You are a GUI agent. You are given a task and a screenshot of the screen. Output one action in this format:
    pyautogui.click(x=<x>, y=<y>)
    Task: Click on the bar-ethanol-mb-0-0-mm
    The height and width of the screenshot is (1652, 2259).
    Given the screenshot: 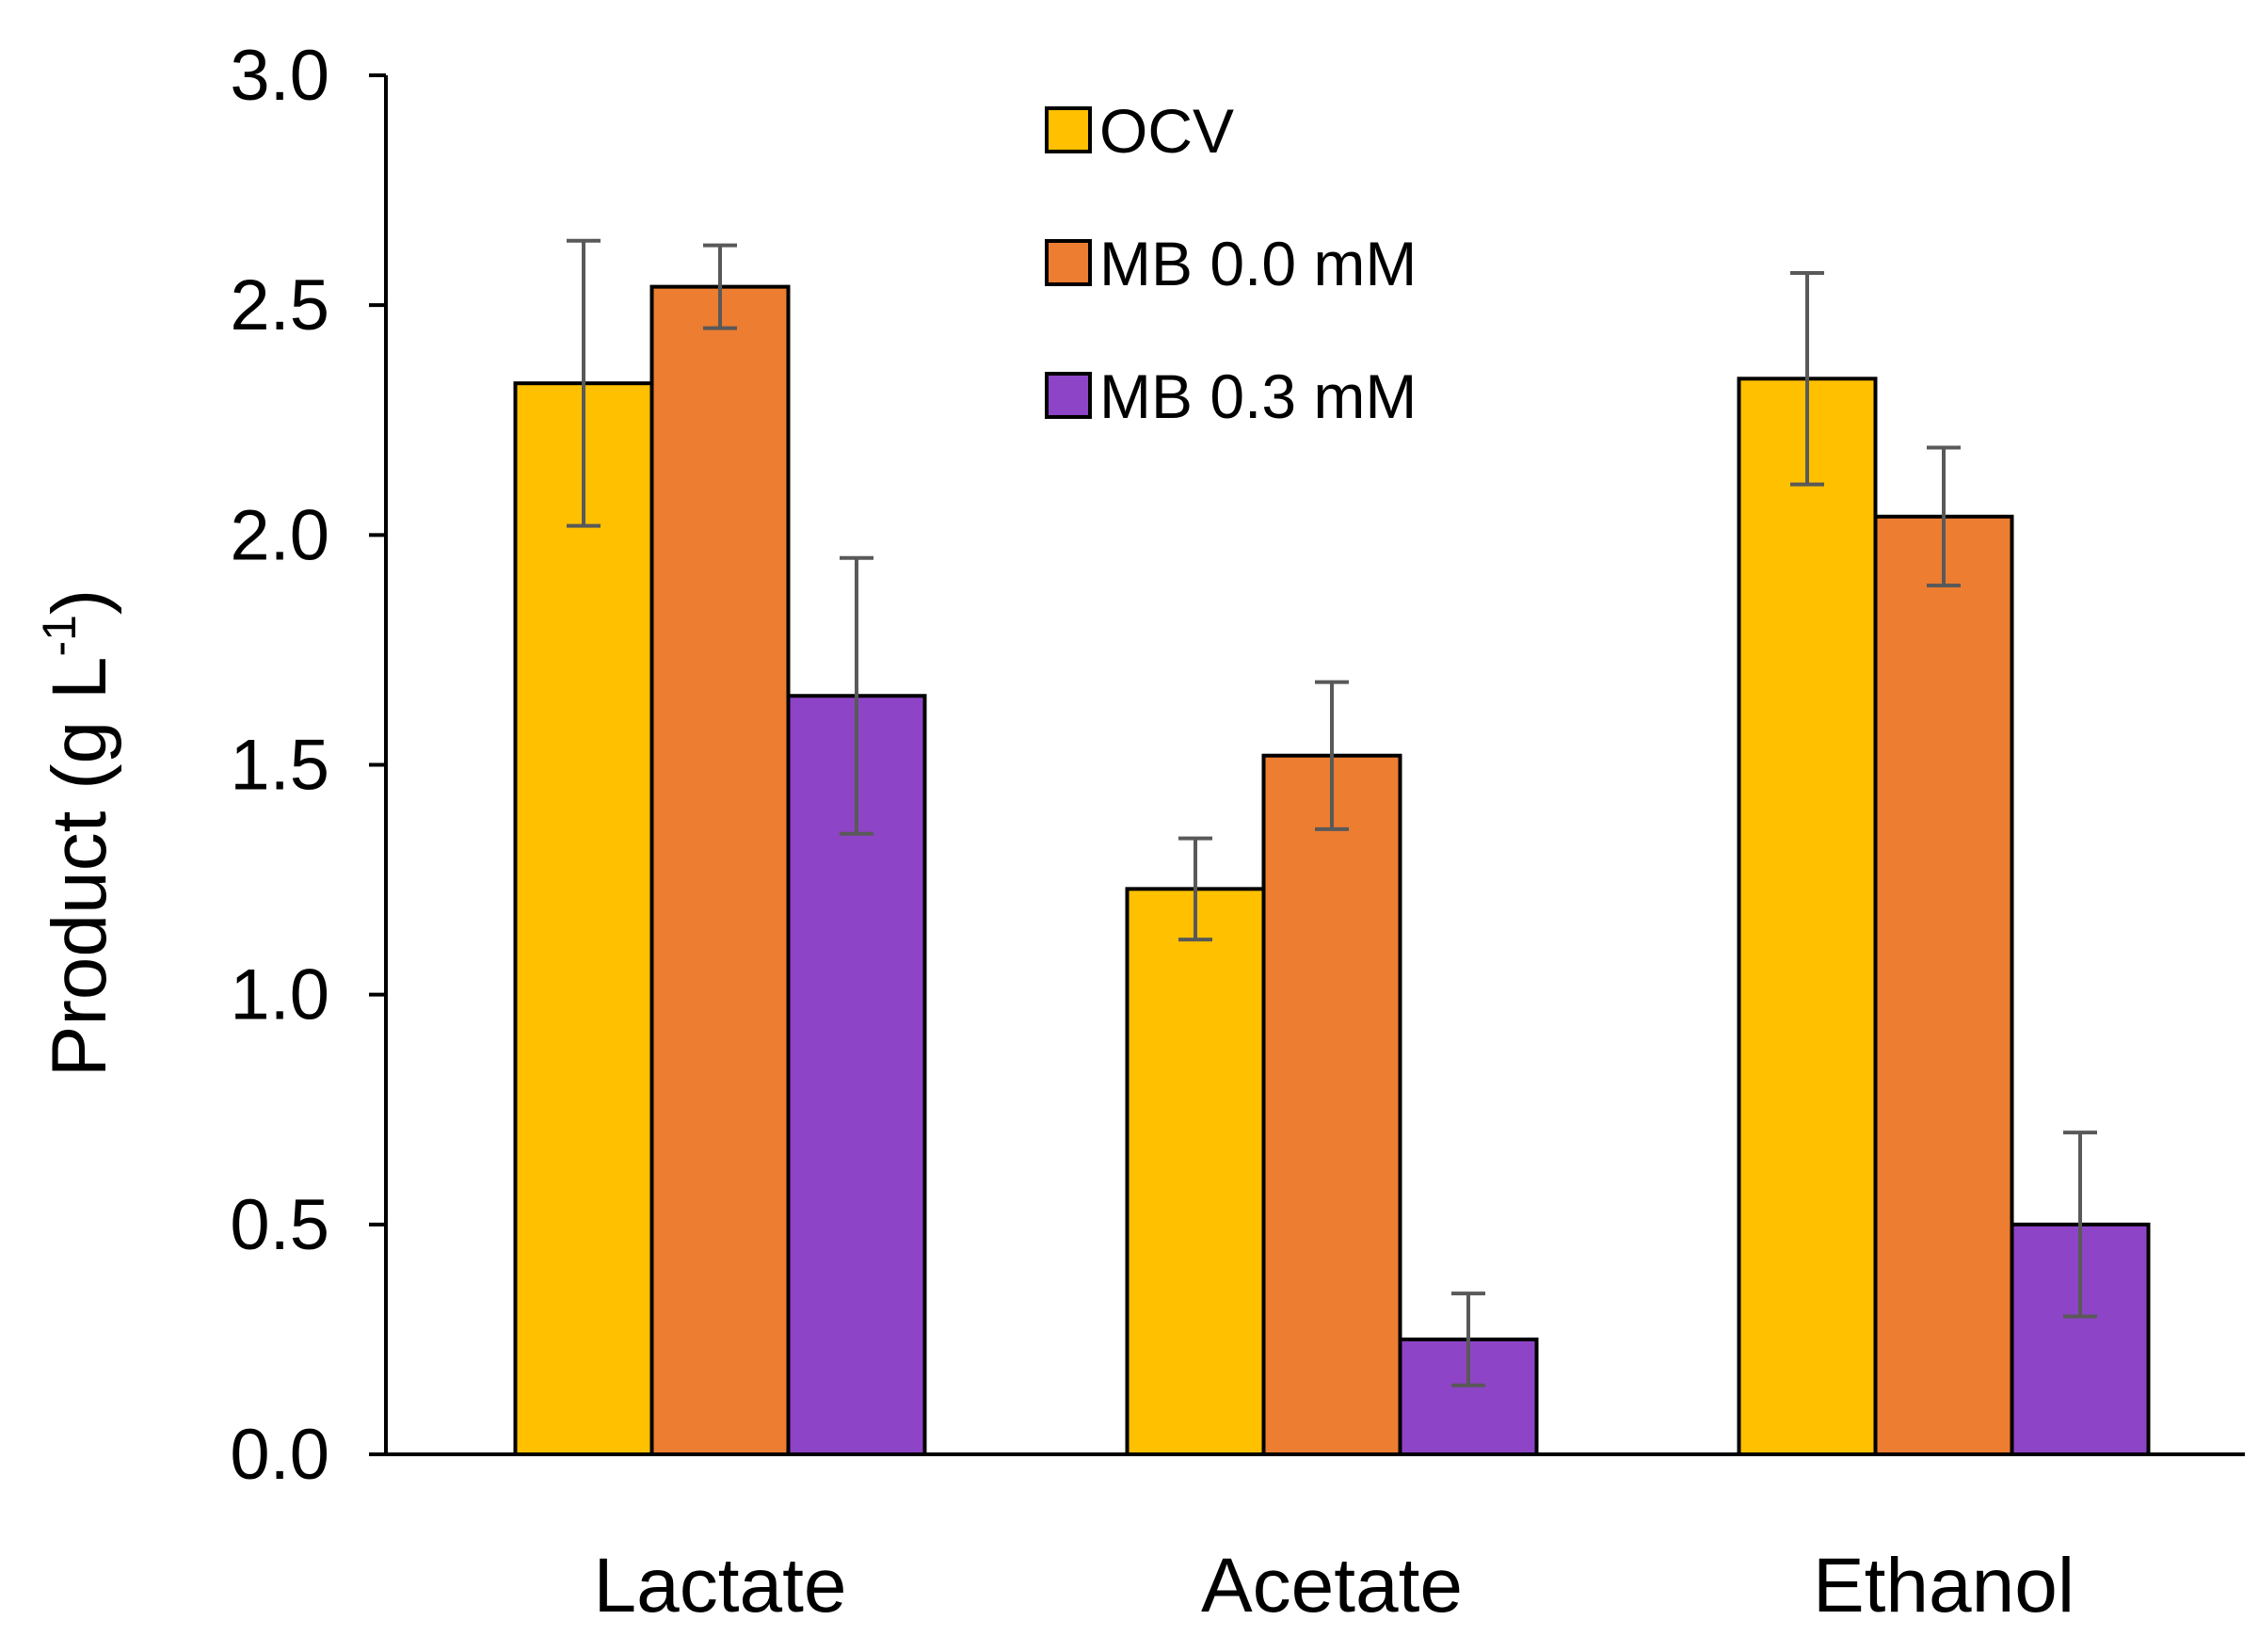 What is the action you would take?
    pyautogui.click(x=1944, y=985)
    